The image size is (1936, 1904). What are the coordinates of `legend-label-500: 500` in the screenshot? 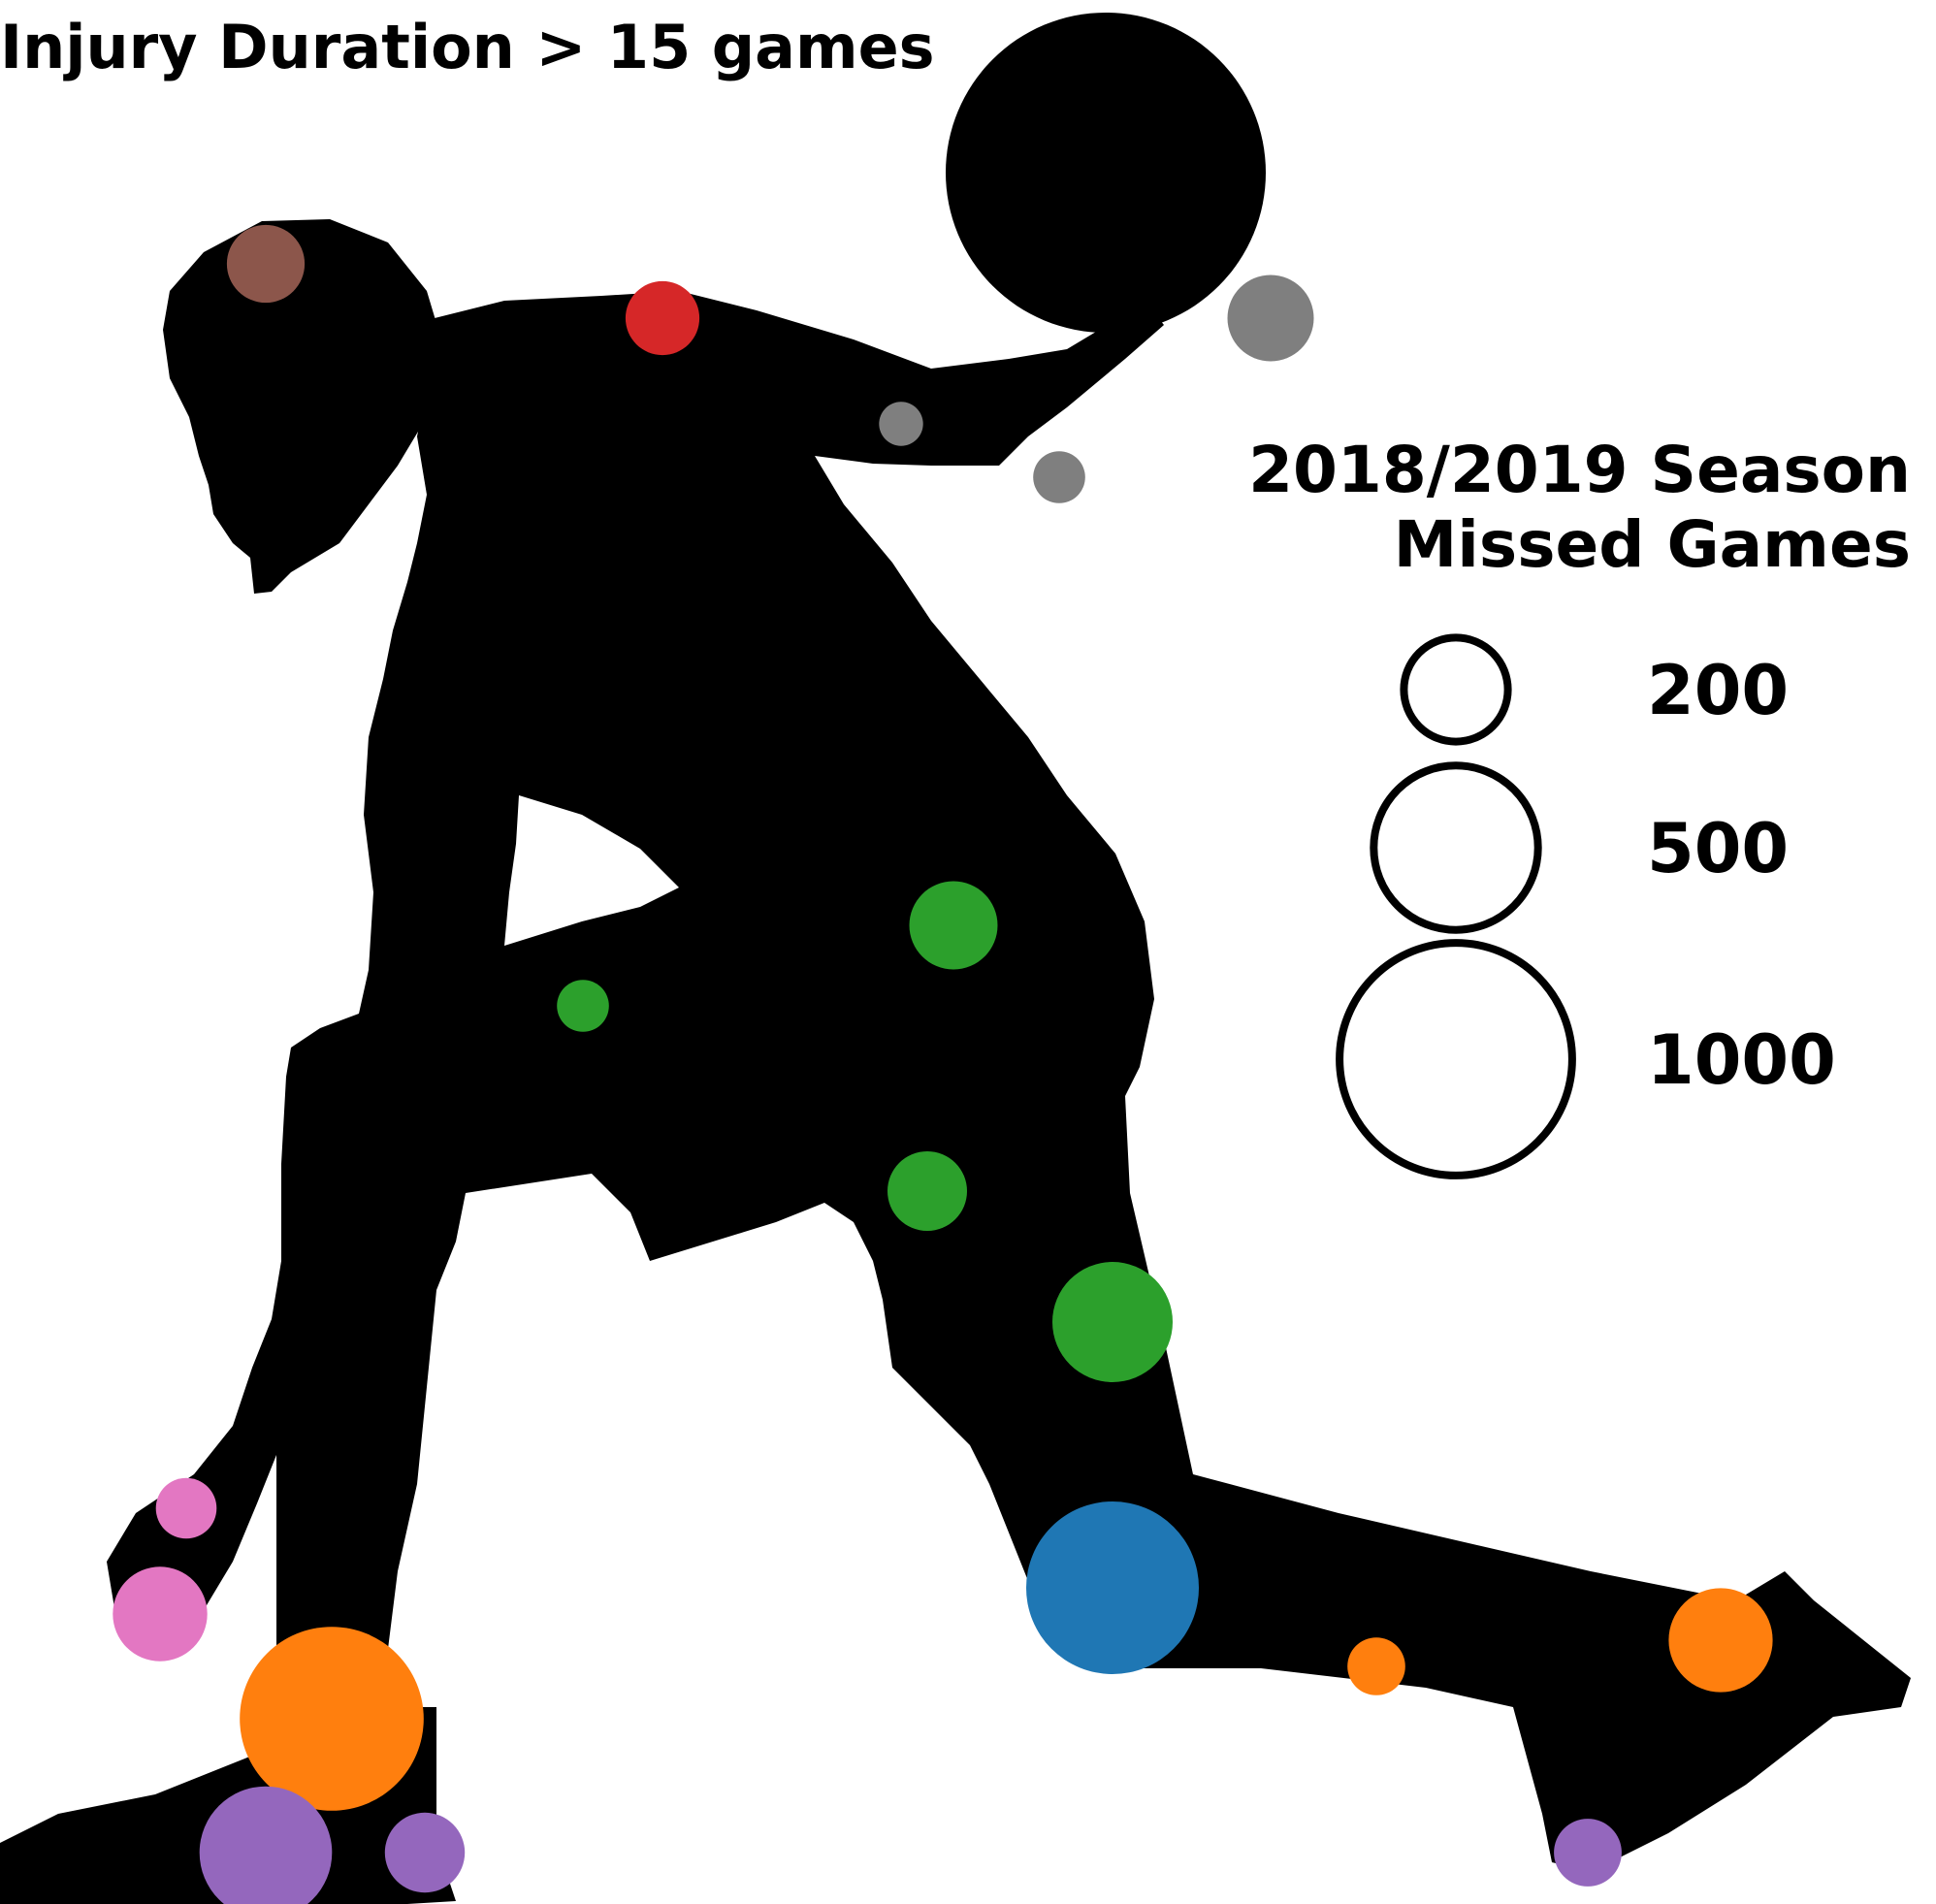 It's located at (1718, 848).